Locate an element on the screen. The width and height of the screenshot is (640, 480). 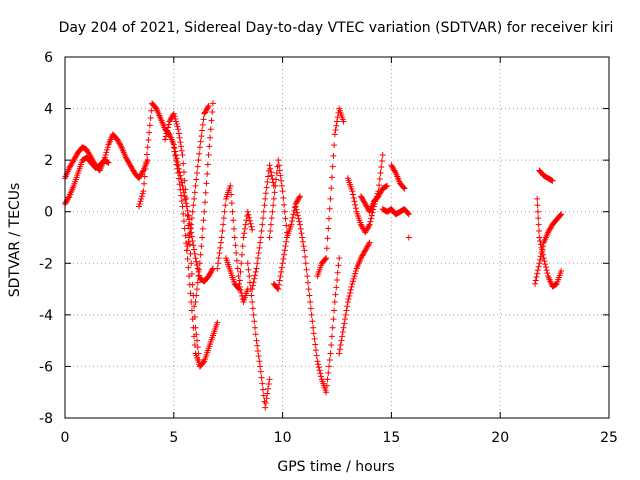
x-tick-label: 20 is located at coordinates (500, 438).